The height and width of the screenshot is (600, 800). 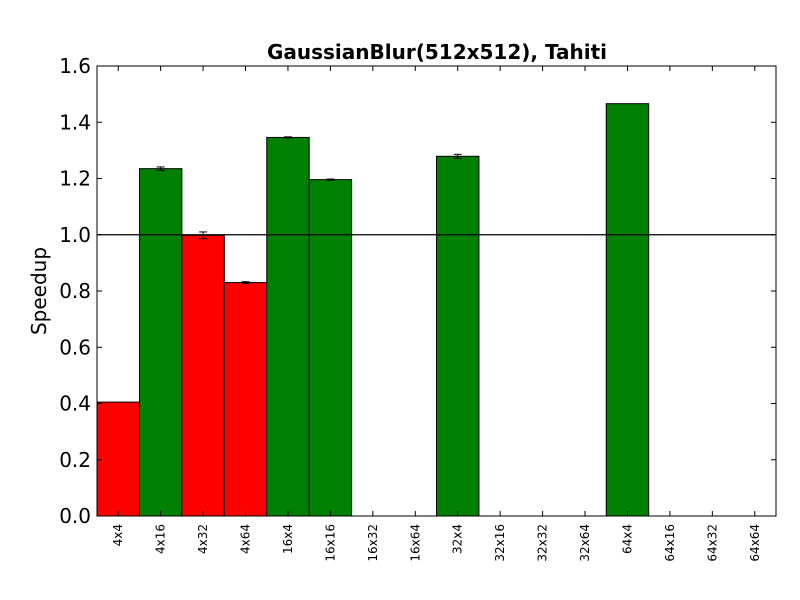 I want to click on x-tick-label: 16x32, so click(x=373, y=543).